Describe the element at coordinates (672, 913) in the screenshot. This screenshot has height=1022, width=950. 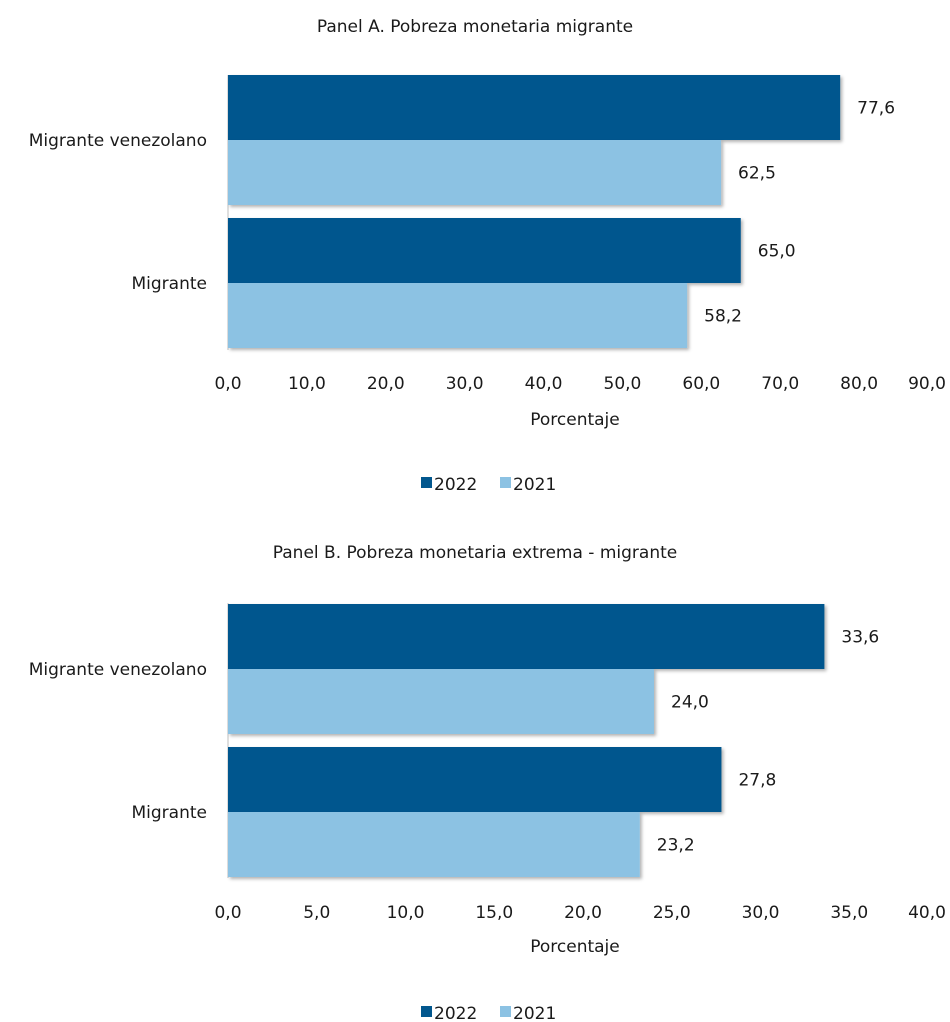
I see `x-tick-label: 25,0` at that location.